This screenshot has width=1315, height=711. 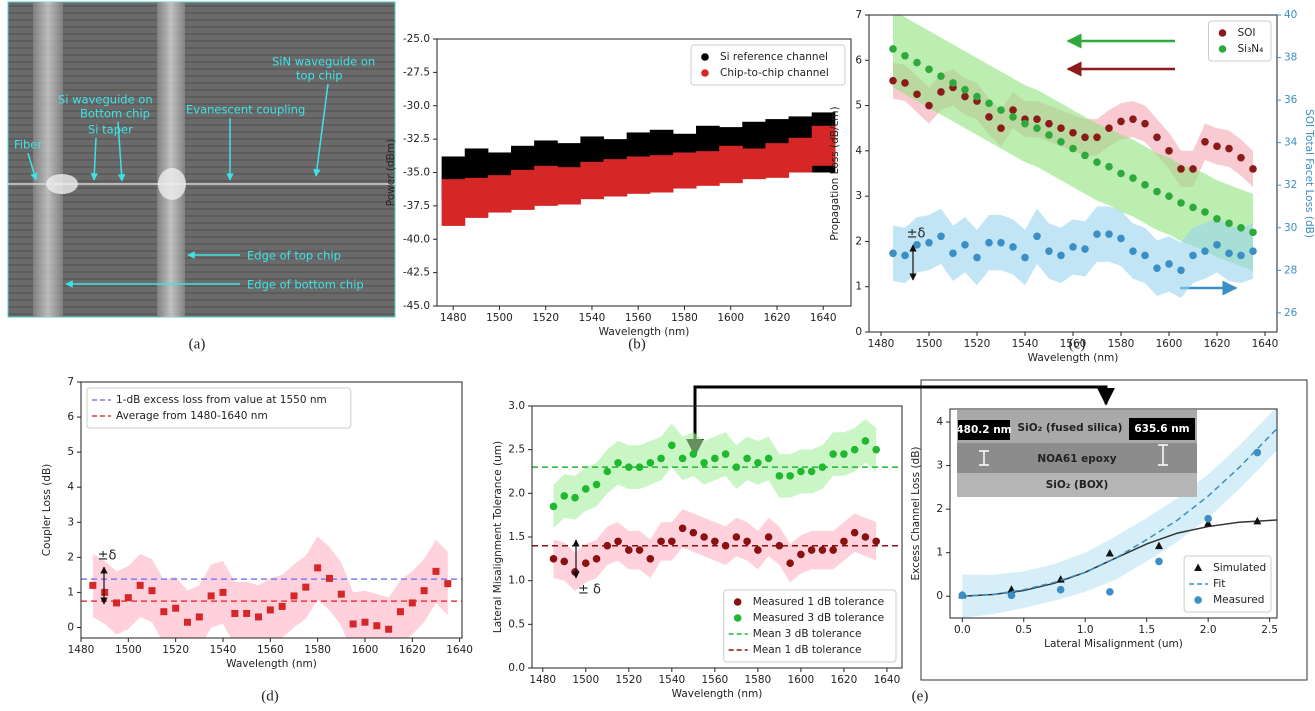 What do you see at coordinates (105, 100) in the screenshot?
I see `micro-label: Si waveguide on` at bounding box center [105, 100].